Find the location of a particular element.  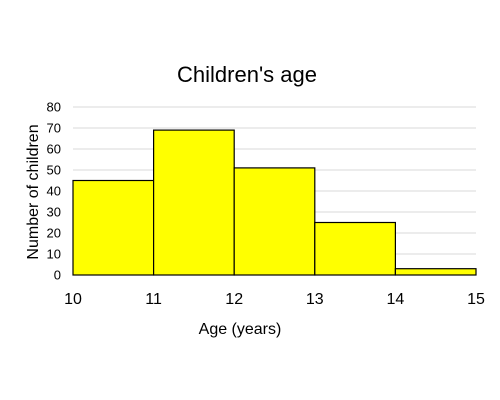

chart-title: Children's age is located at coordinates (247, 74).